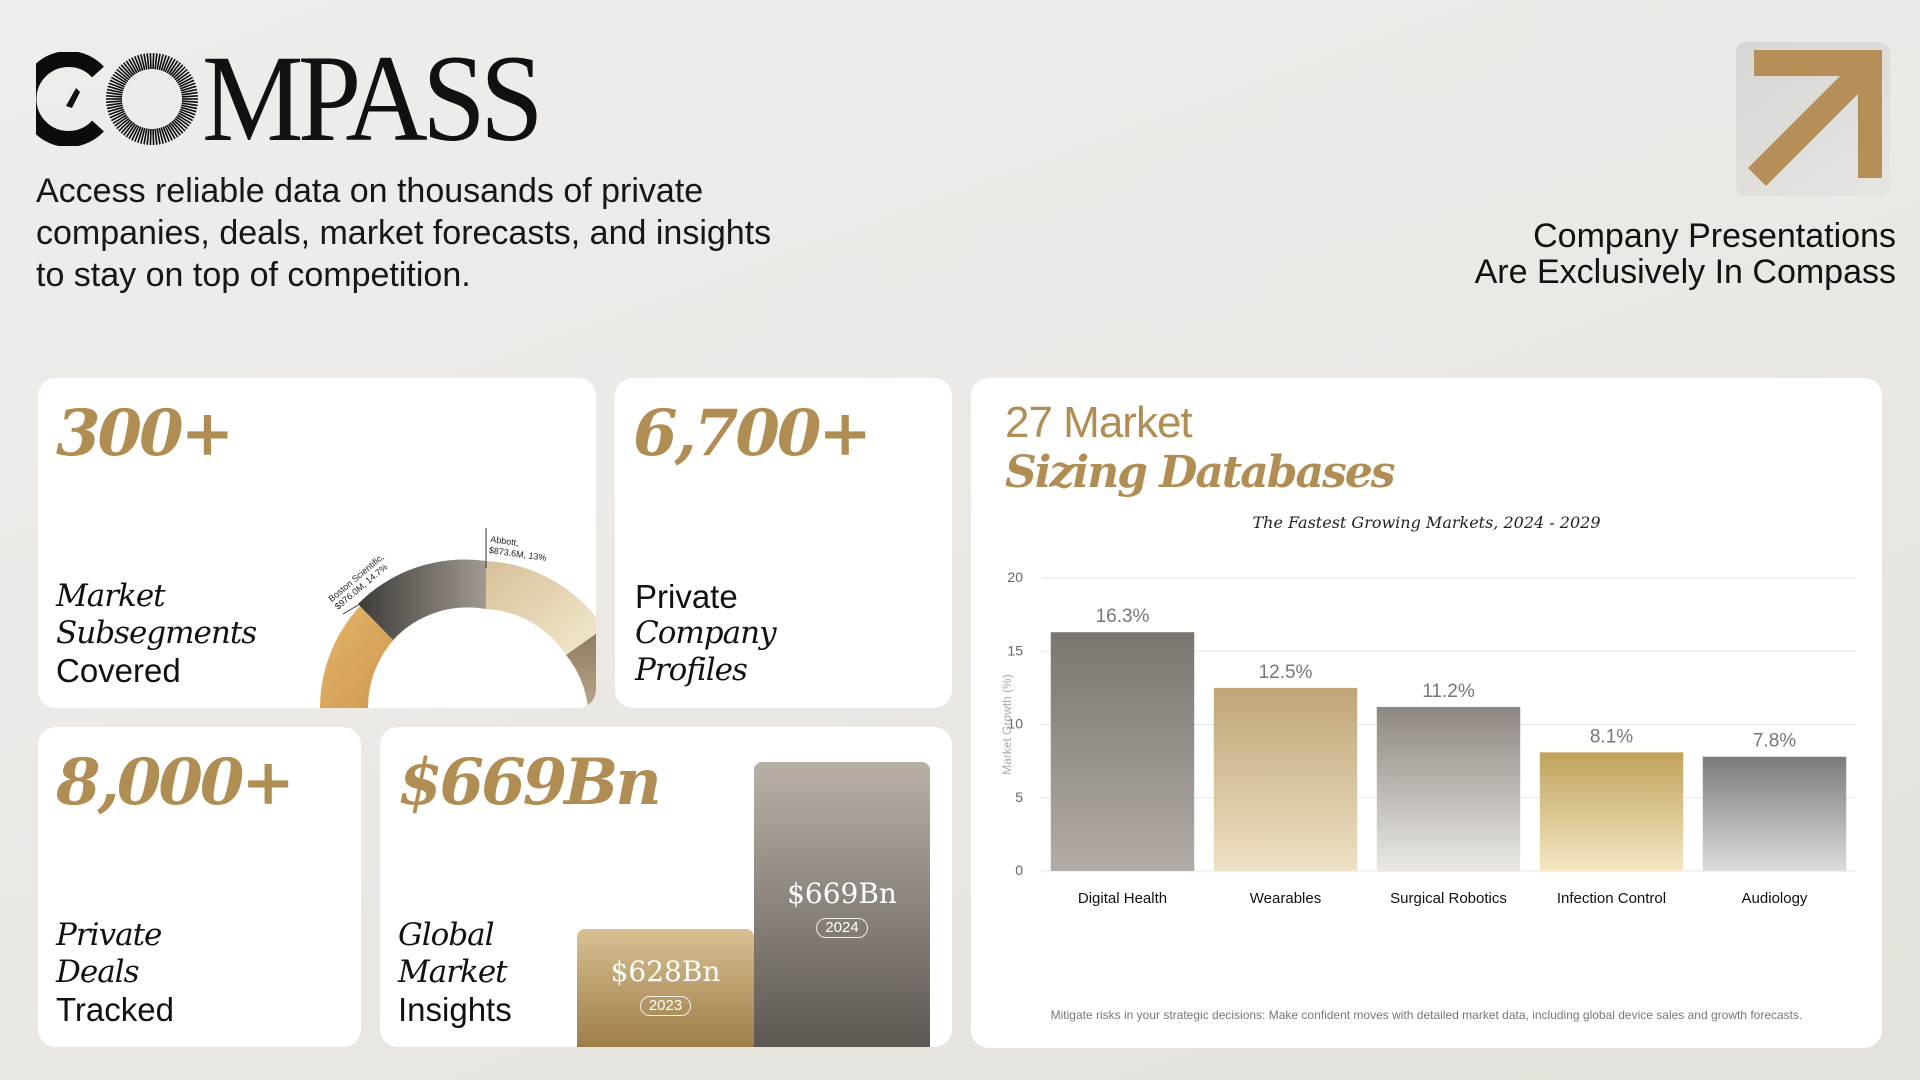  I want to click on profiles-card: 6,700+ Private Company Profiles, so click(783, 543).